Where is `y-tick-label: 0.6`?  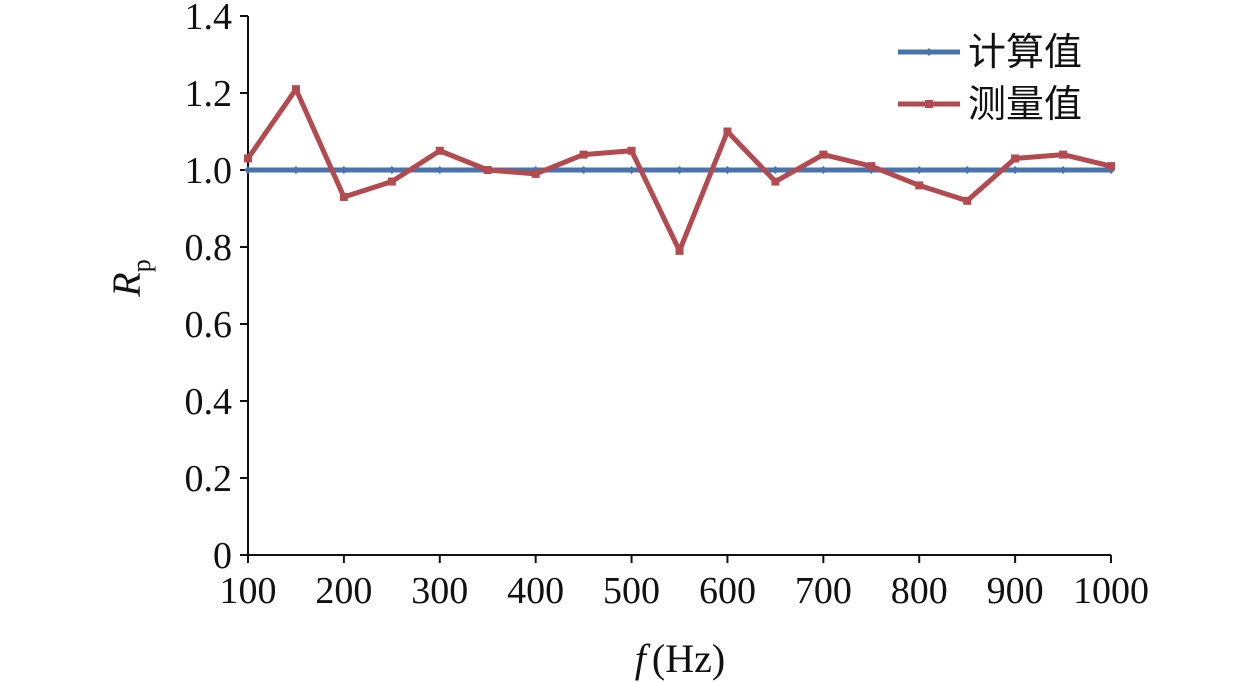
y-tick-label: 0.6 is located at coordinates (209, 325).